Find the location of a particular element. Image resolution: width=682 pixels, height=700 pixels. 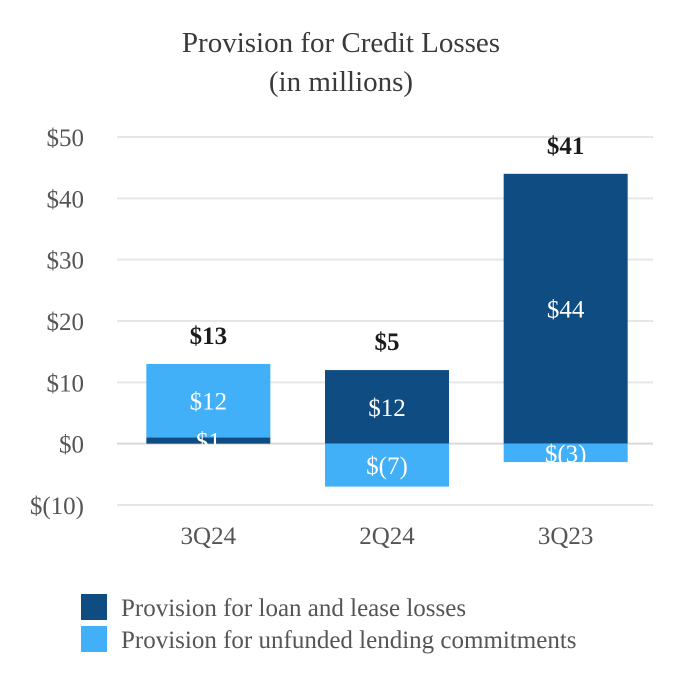

bar-2q24-unfunded is located at coordinates (387, 465).